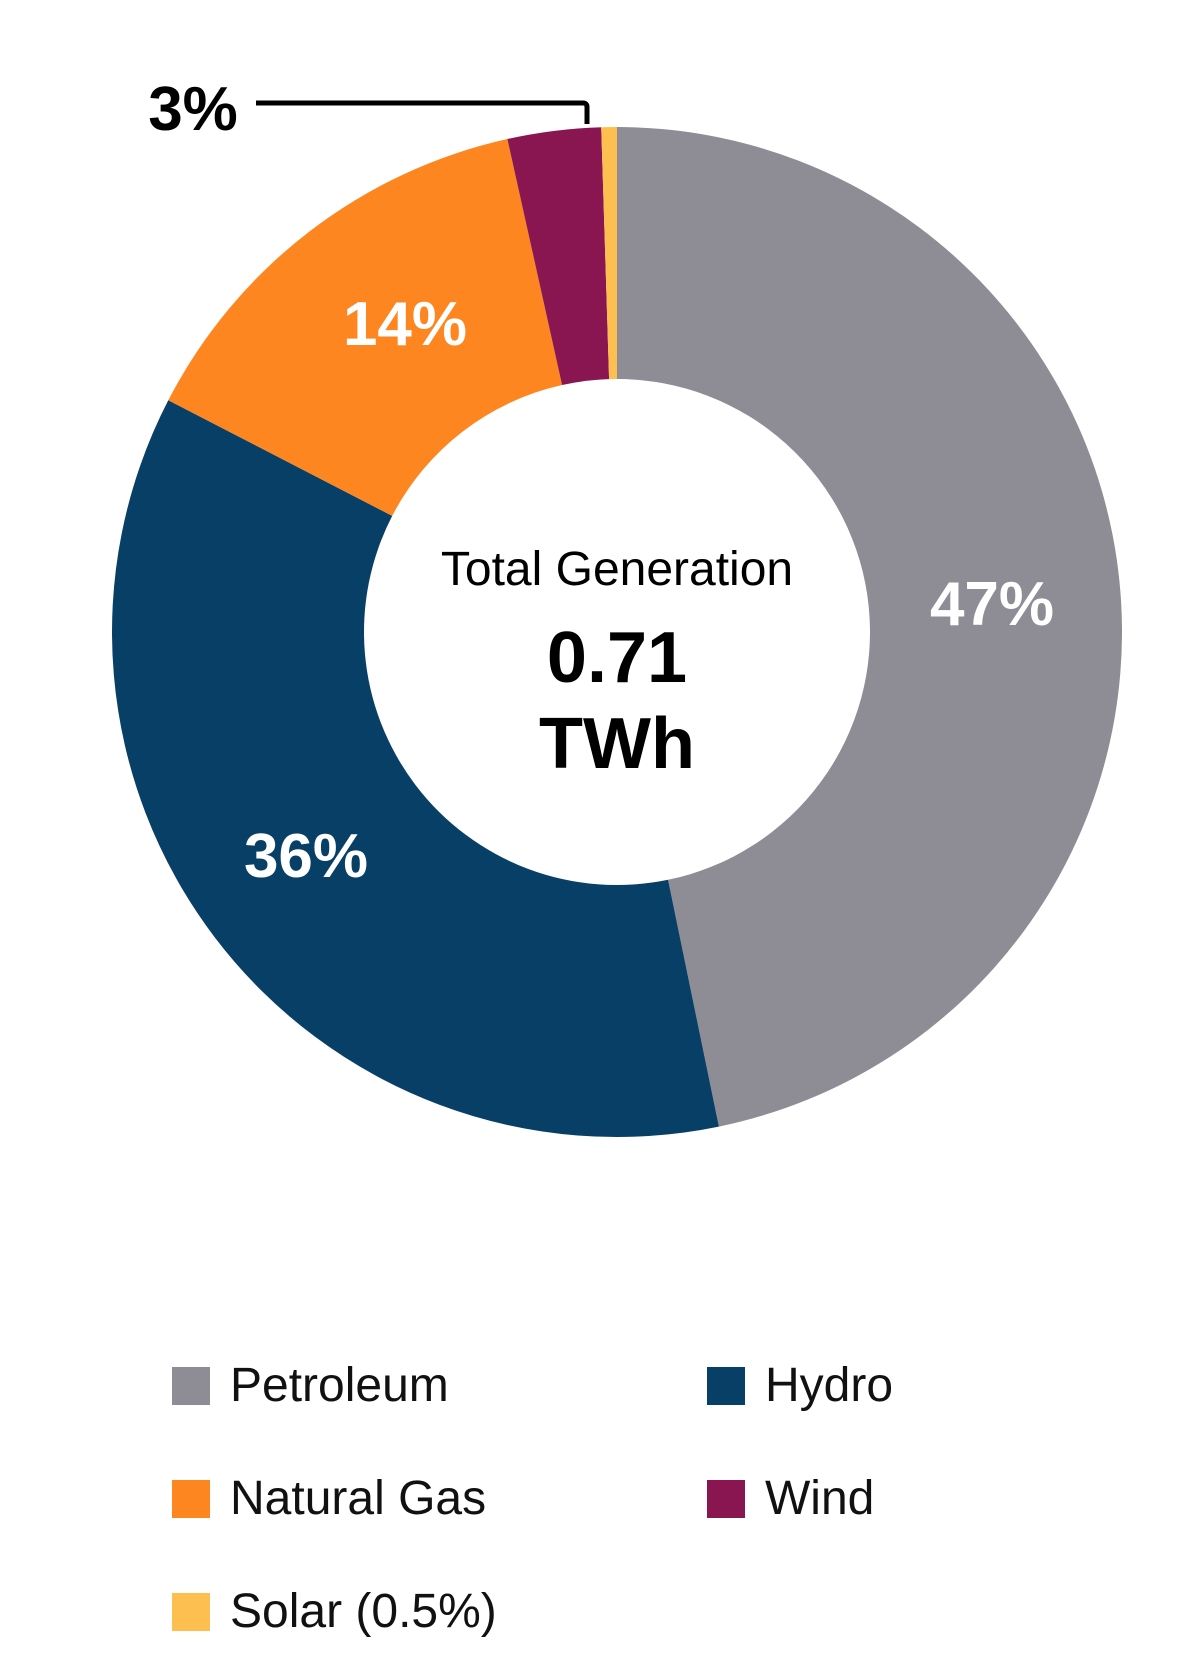 This screenshot has width=1200, height=1680. What do you see at coordinates (405, 324) in the screenshot?
I see `label-natural-gas: 14%` at bounding box center [405, 324].